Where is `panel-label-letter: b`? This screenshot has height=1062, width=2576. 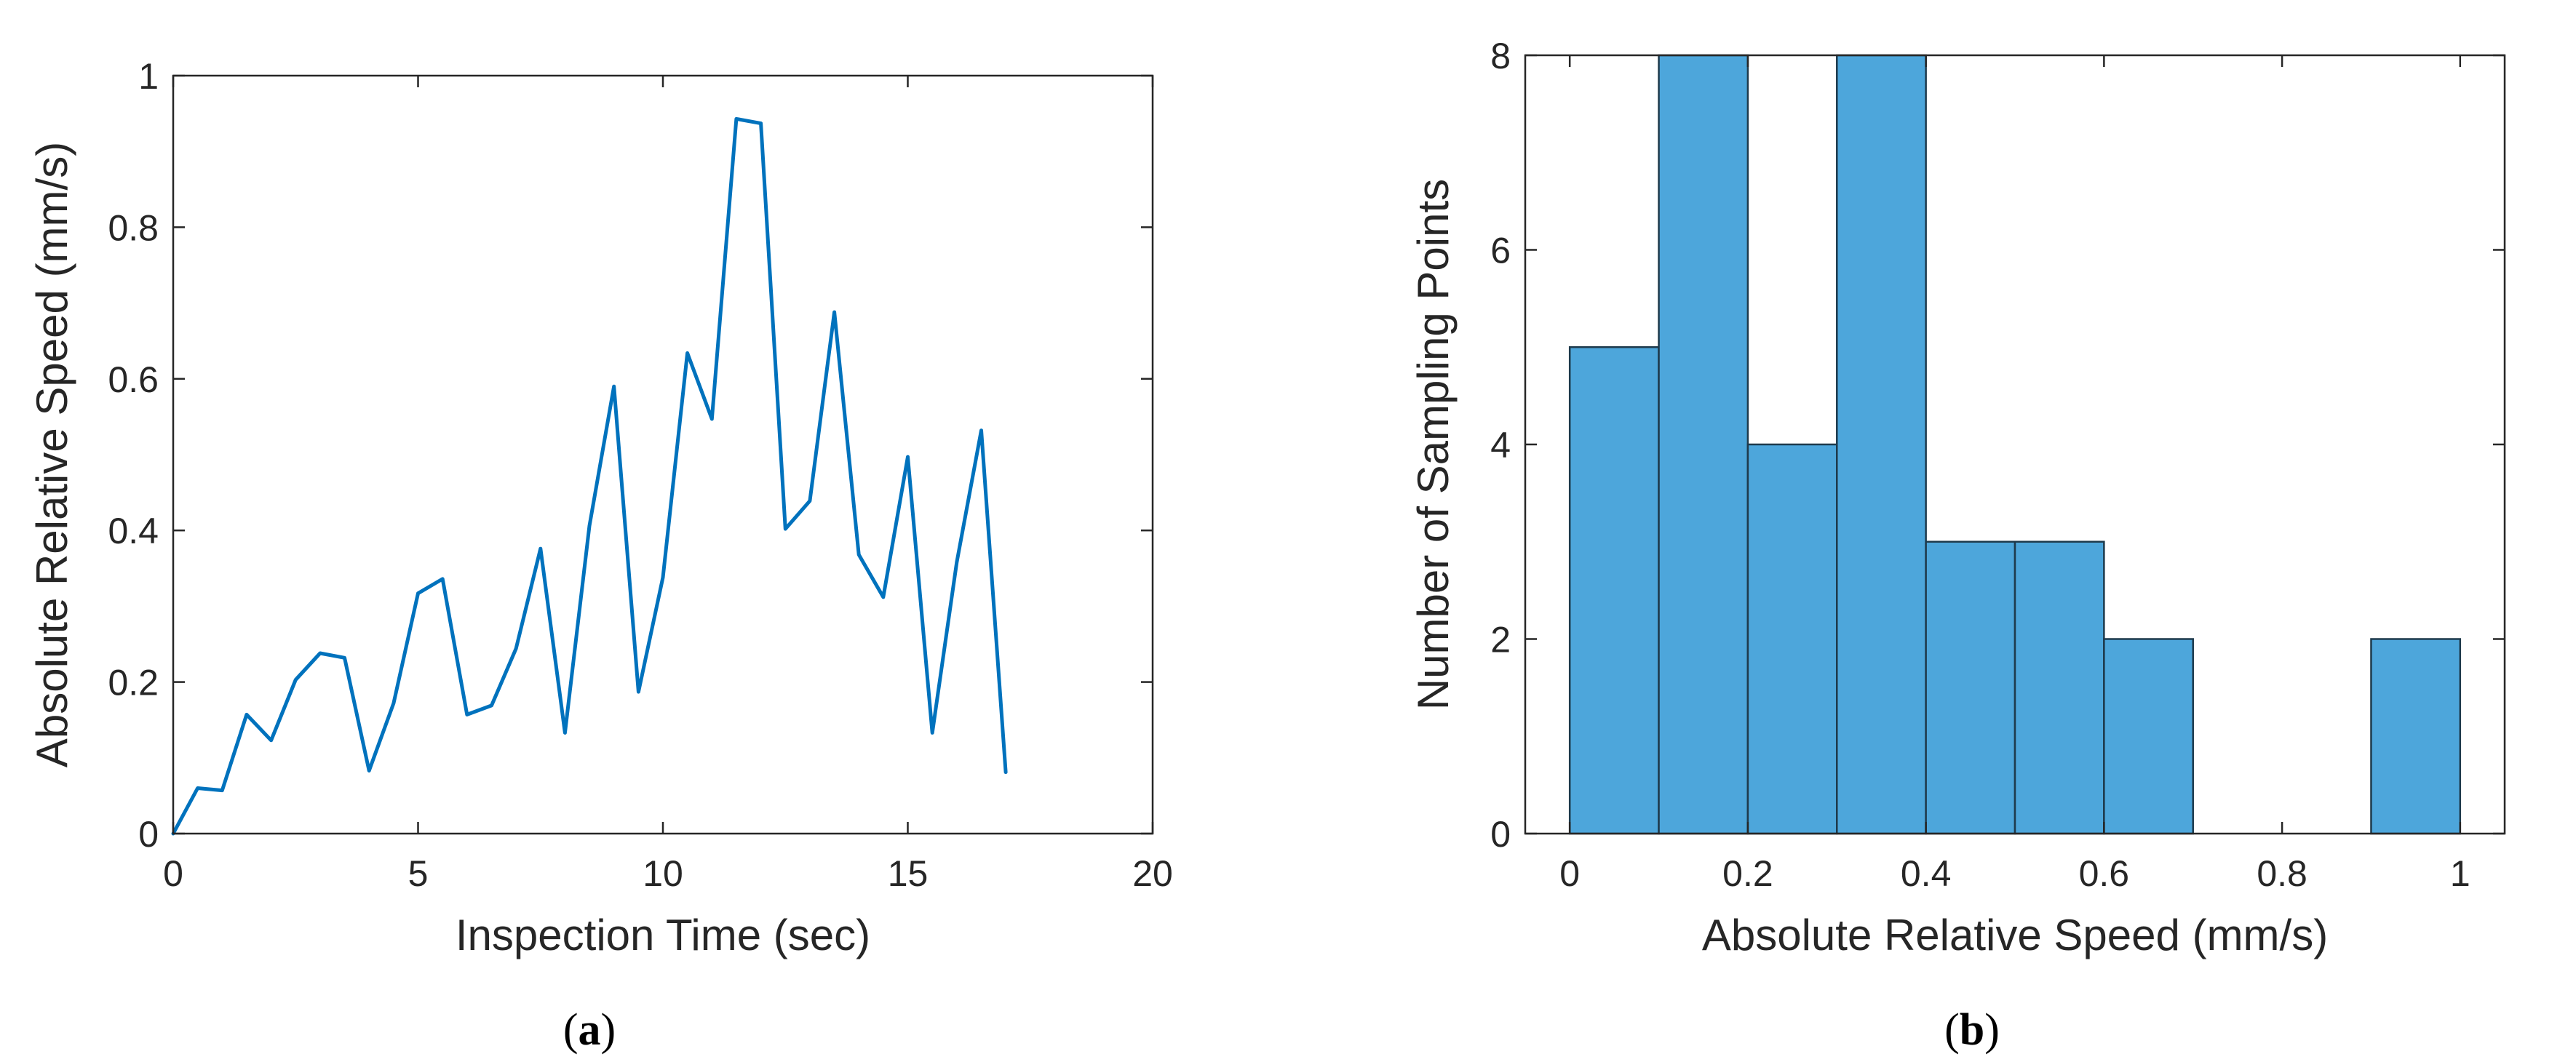
panel-label-letter: b is located at coordinates (1972, 1030).